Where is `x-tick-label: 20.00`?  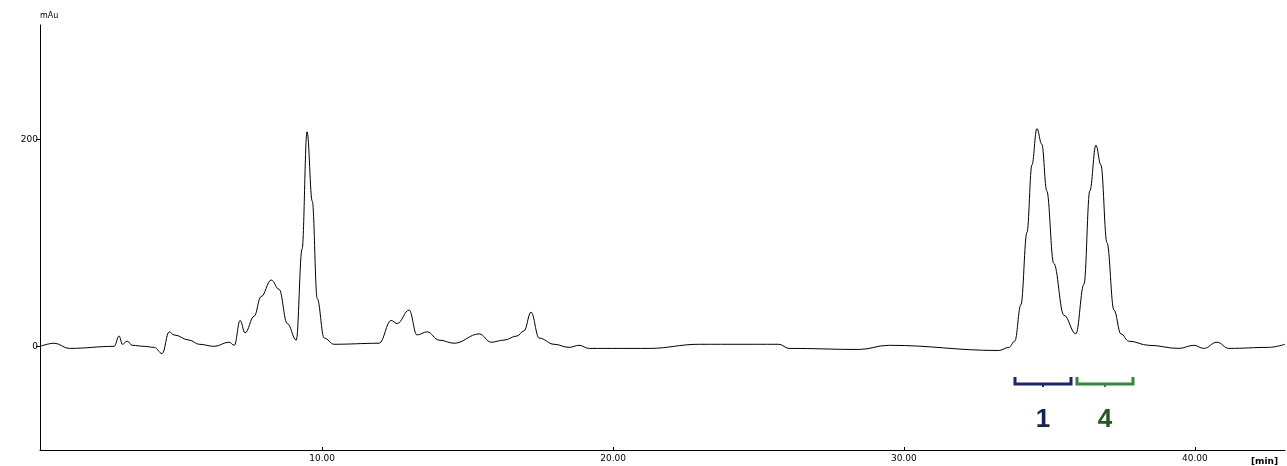
x-tick-label: 20.00 is located at coordinates (613, 457).